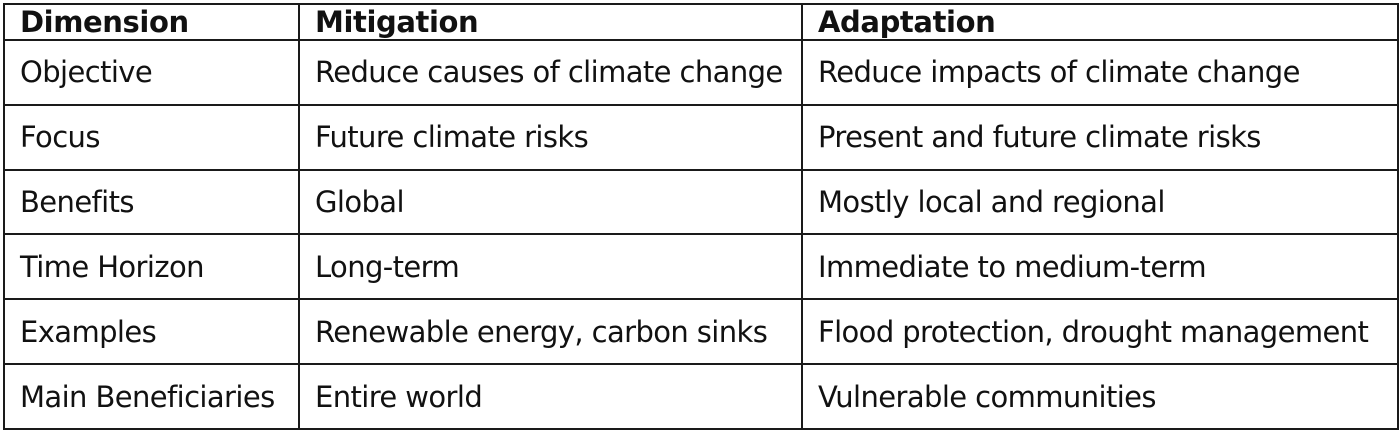 The height and width of the screenshot is (433, 1400). Describe the element at coordinates (1100, 202) in the screenshot. I see `adaptation-cell: Mostly local and regional` at that location.